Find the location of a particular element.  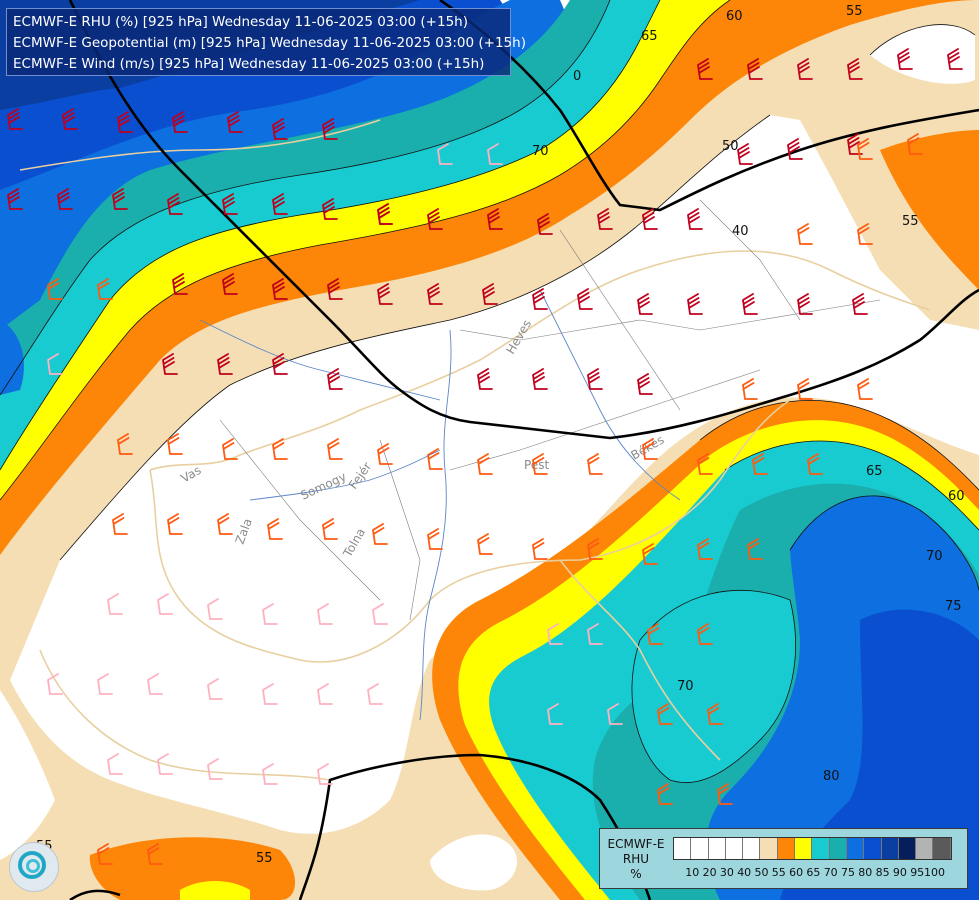

contour-label: 0 is located at coordinates (577, 76).